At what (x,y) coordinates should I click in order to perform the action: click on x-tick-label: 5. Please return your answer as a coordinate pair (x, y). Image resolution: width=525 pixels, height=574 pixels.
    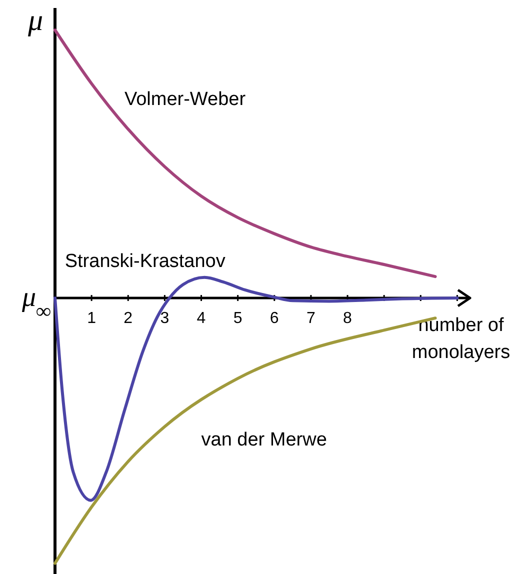
    Looking at the image, I should click on (237, 318).